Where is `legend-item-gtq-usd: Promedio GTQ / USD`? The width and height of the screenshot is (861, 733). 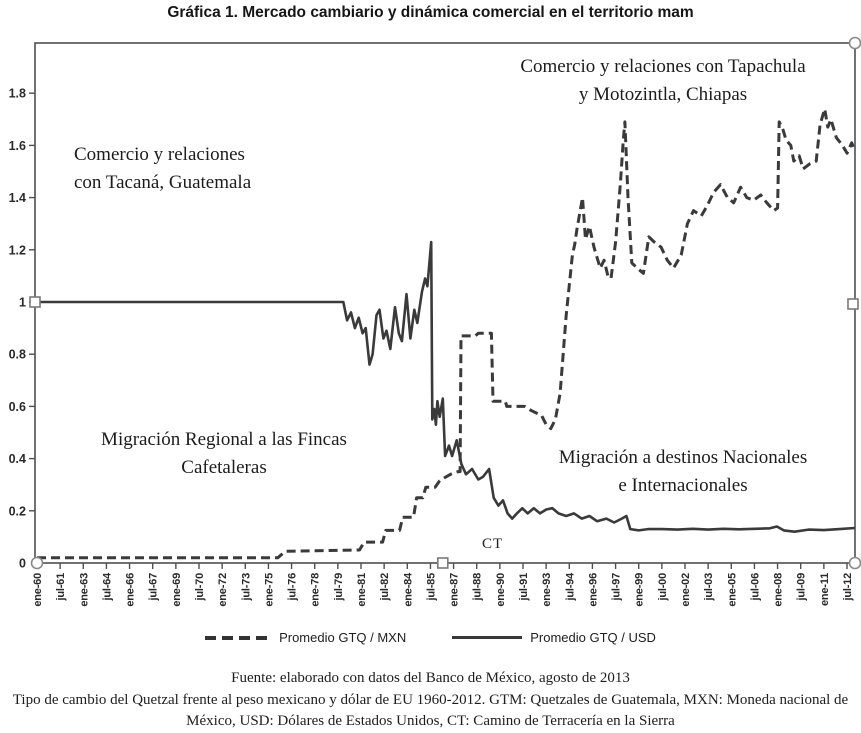
legend-item-gtq-usd: Promedio GTQ / USD is located at coordinates (554, 637).